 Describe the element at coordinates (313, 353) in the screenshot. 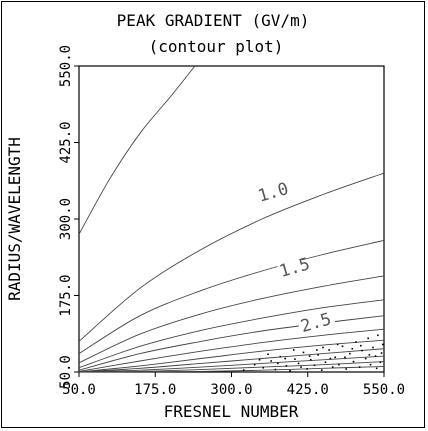

I see `dense-points` at that location.